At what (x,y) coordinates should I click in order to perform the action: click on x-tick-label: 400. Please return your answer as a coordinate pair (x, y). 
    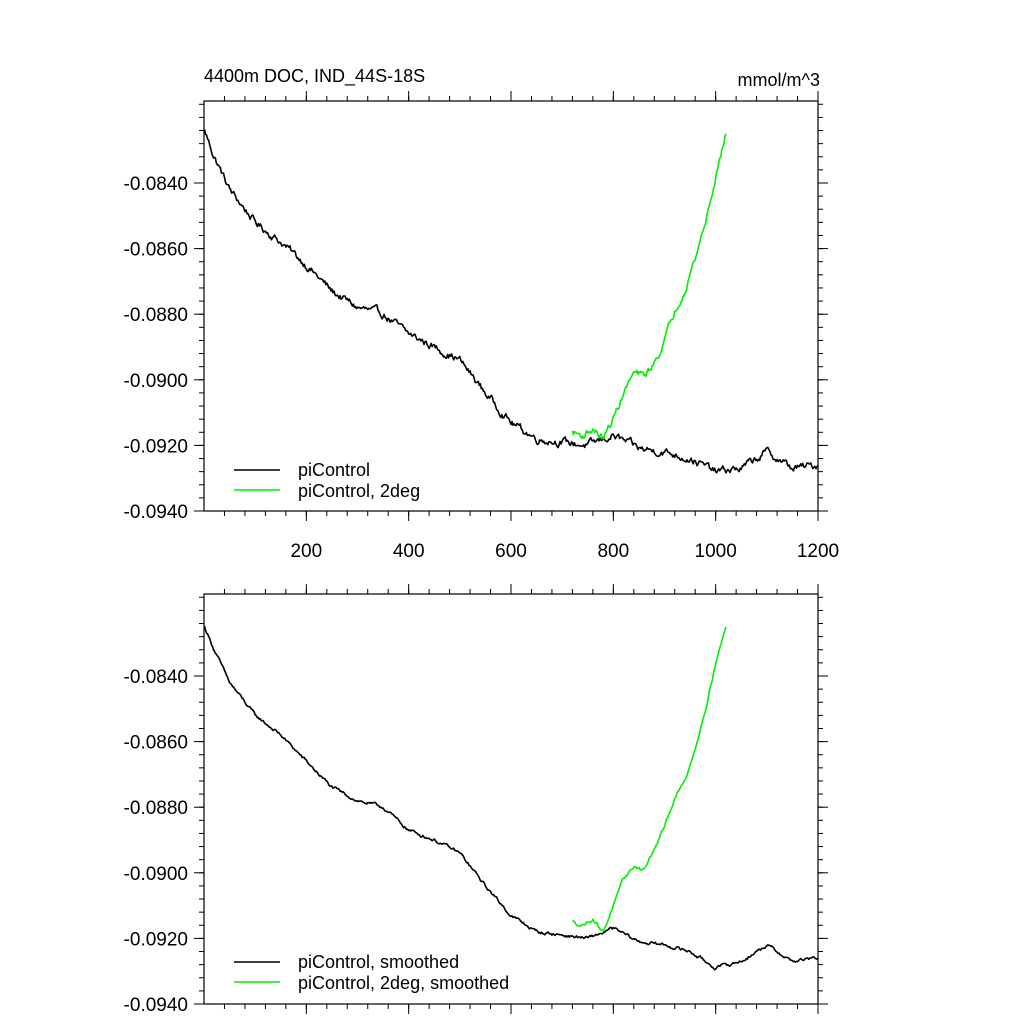
    Looking at the image, I should click on (409, 551).